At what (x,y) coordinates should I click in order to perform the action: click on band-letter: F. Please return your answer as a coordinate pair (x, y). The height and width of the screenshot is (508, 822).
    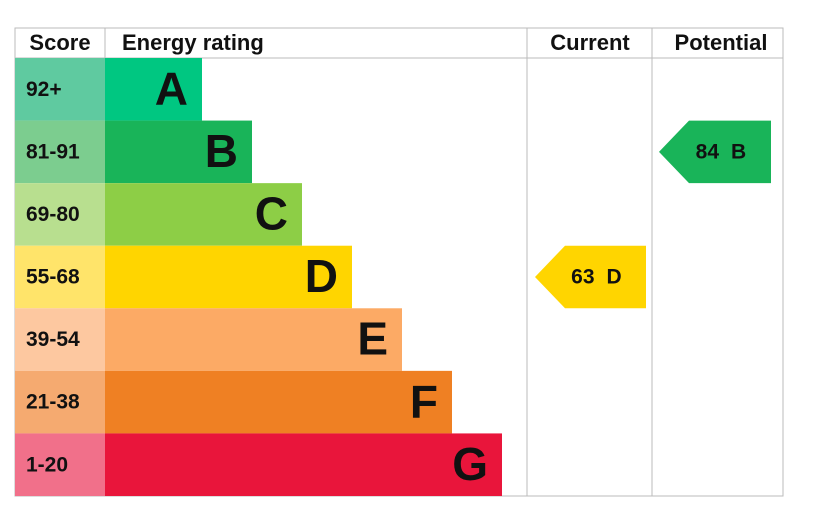
    Looking at the image, I should click on (424, 401).